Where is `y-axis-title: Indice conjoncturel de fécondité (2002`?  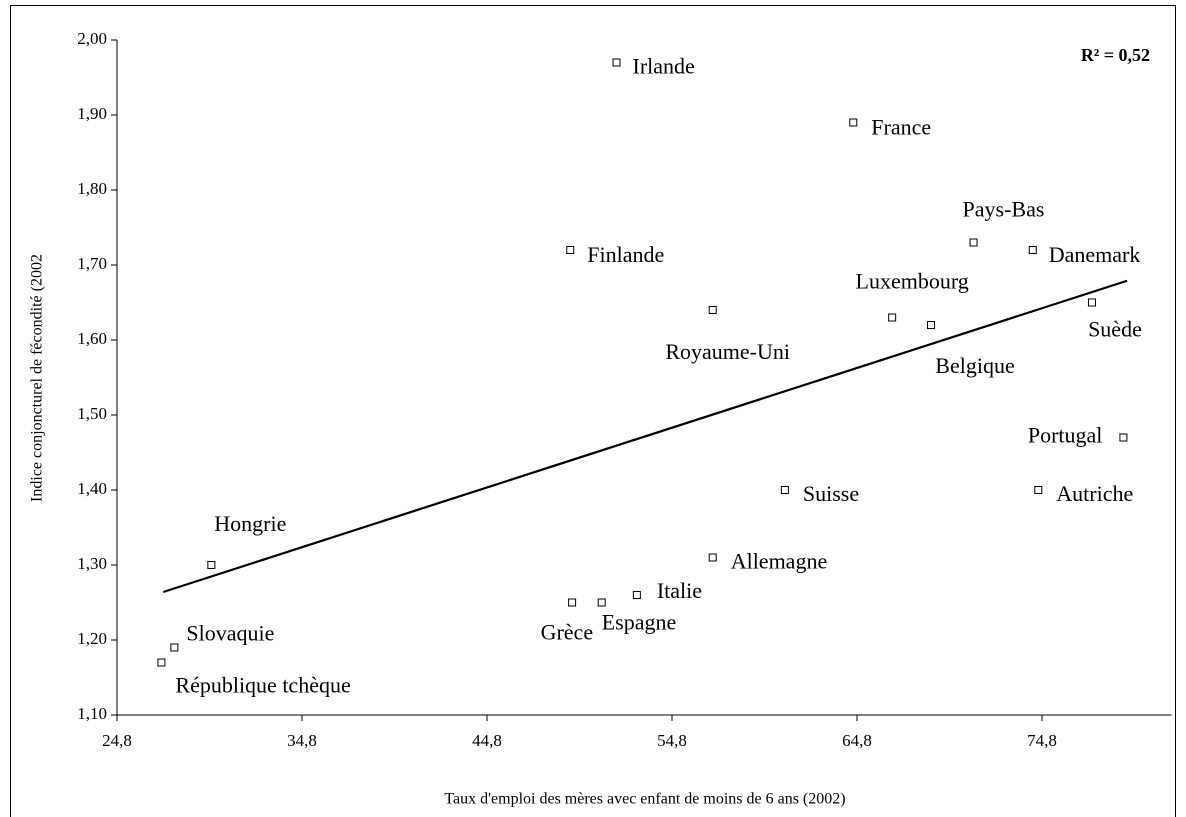 y-axis-title: Indice conjoncturel de fécondité (2002 is located at coordinates (37, 378).